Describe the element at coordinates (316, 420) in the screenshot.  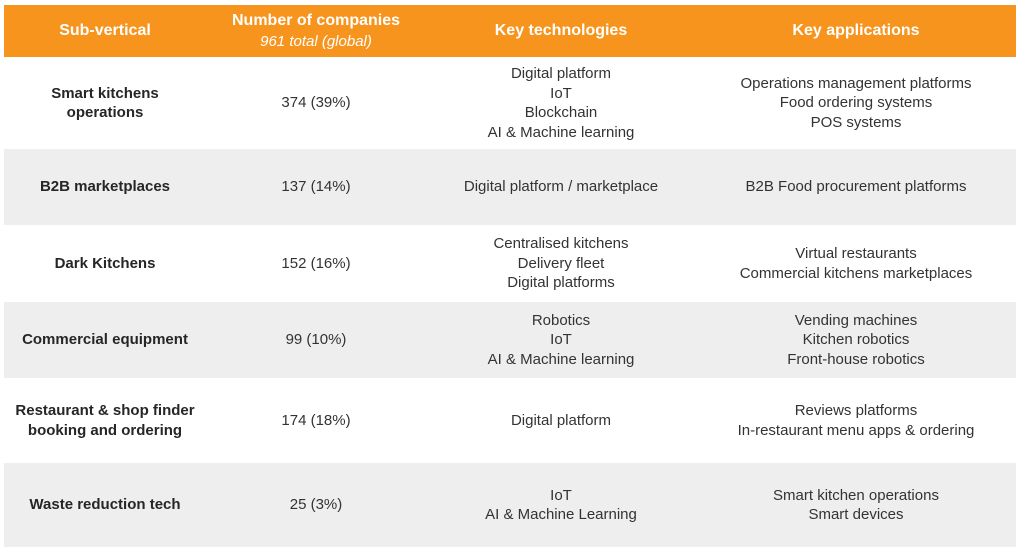
I see `company-count-cell: 174 (18%)` at that location.